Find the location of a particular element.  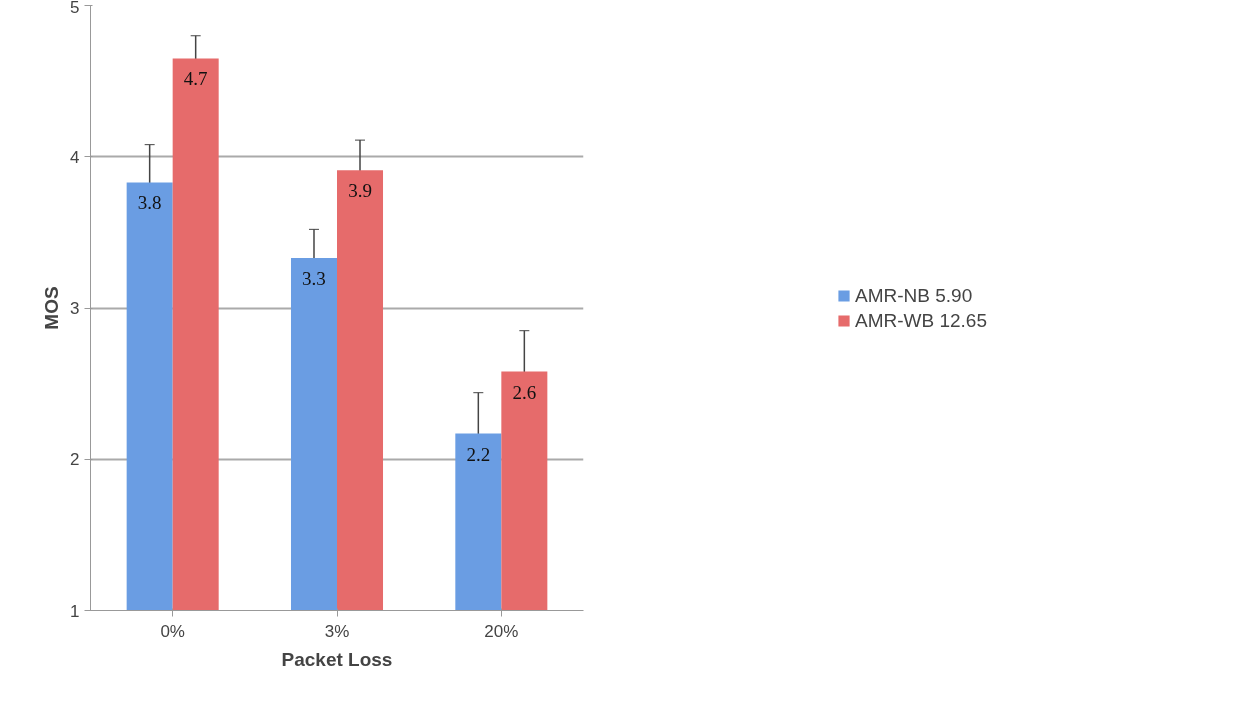

x-tick-label: 0% is located at coordinates (172, 631).